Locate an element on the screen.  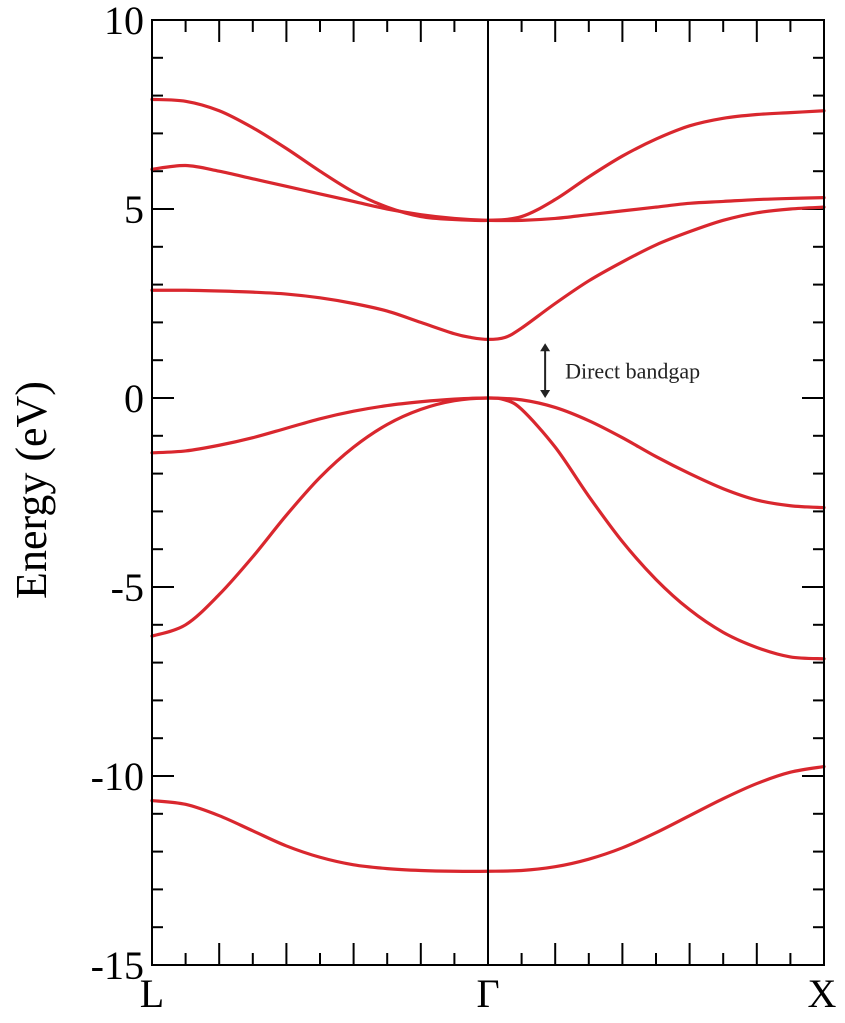
k-point-label: L is located at coordinates (152, 993).